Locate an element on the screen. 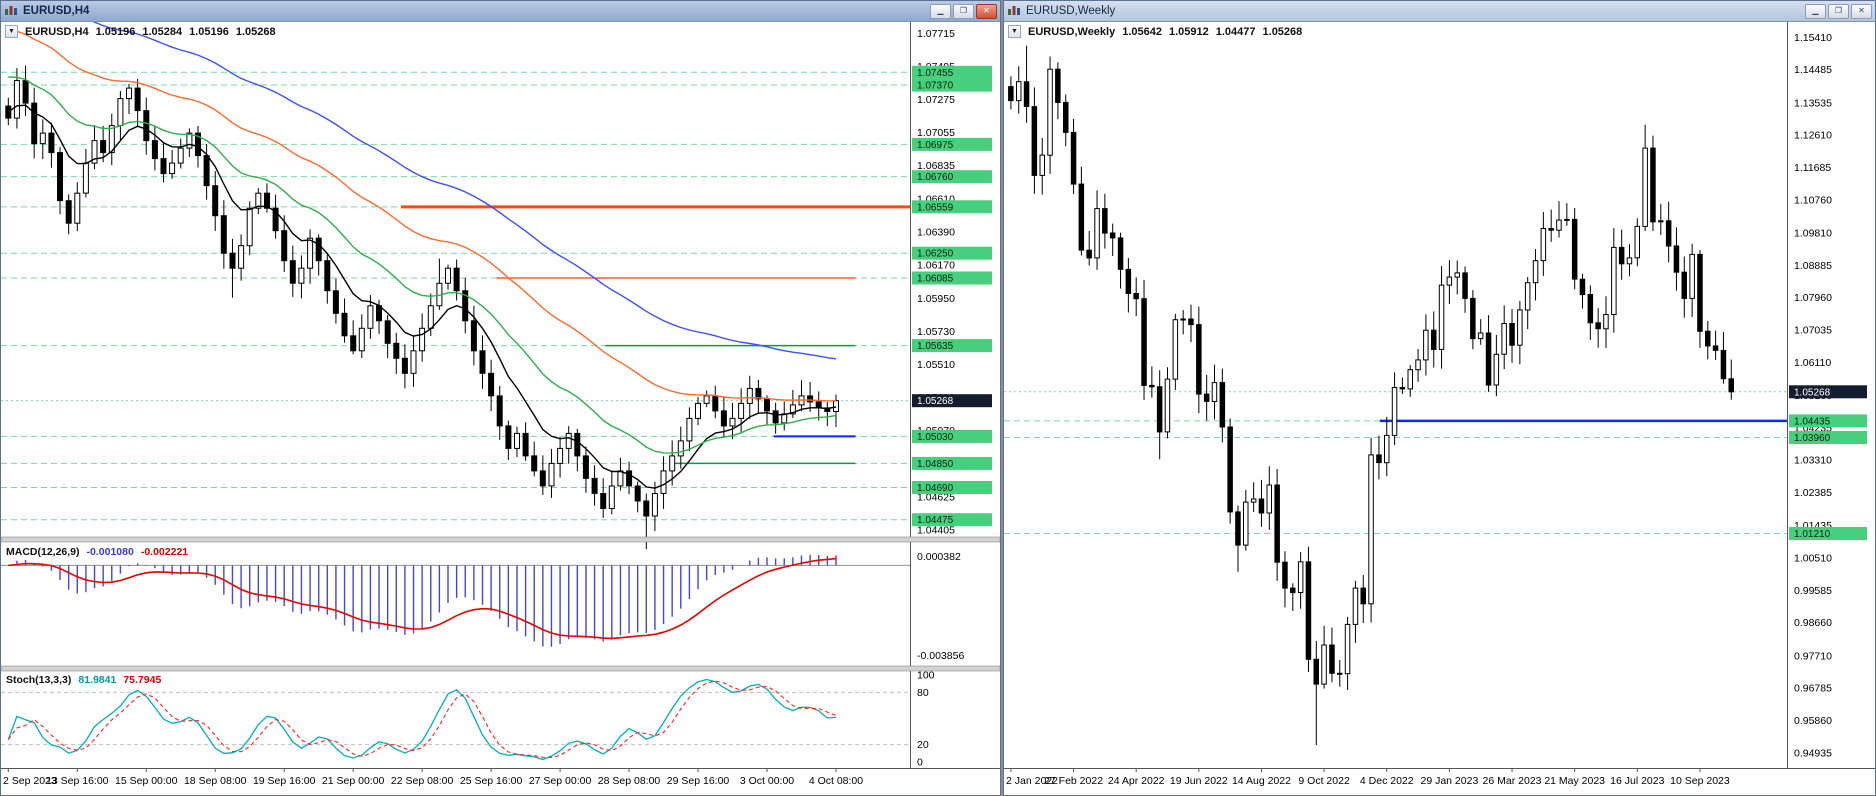 Image resolution: width=1876 pixels, height=796 pixels. svg-text: 15 Sep 00:00 is located at coordinates (146, 781).